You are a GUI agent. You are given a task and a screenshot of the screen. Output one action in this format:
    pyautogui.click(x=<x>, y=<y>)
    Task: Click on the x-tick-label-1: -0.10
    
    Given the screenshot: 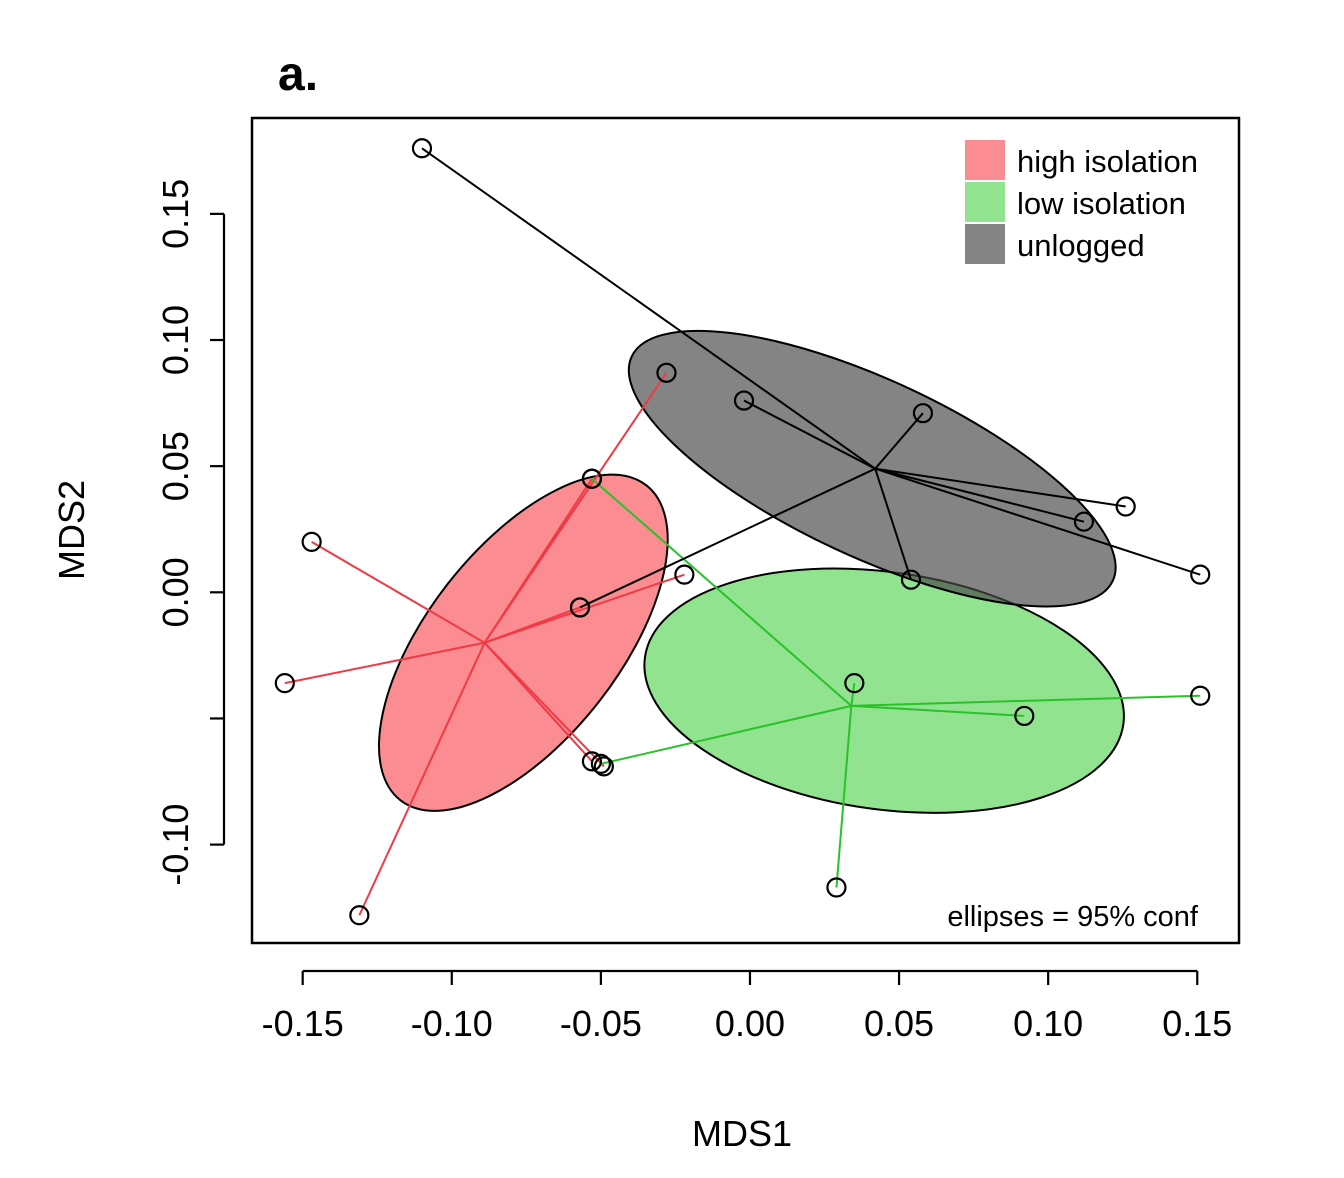 What is the action you would take?
    pyautogui.click(x=452, y=1023)
    